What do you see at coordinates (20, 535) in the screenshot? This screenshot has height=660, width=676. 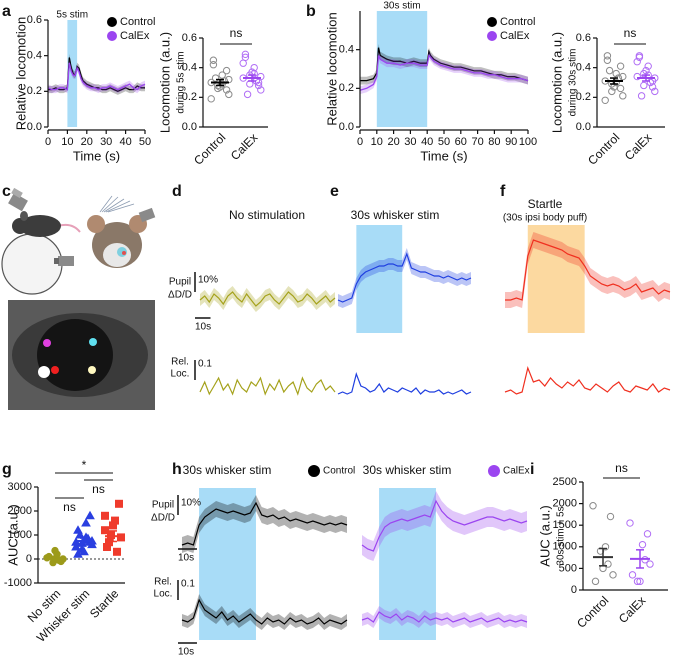 I see `y-tick-label: 1000` at bounding box center [20, 535].